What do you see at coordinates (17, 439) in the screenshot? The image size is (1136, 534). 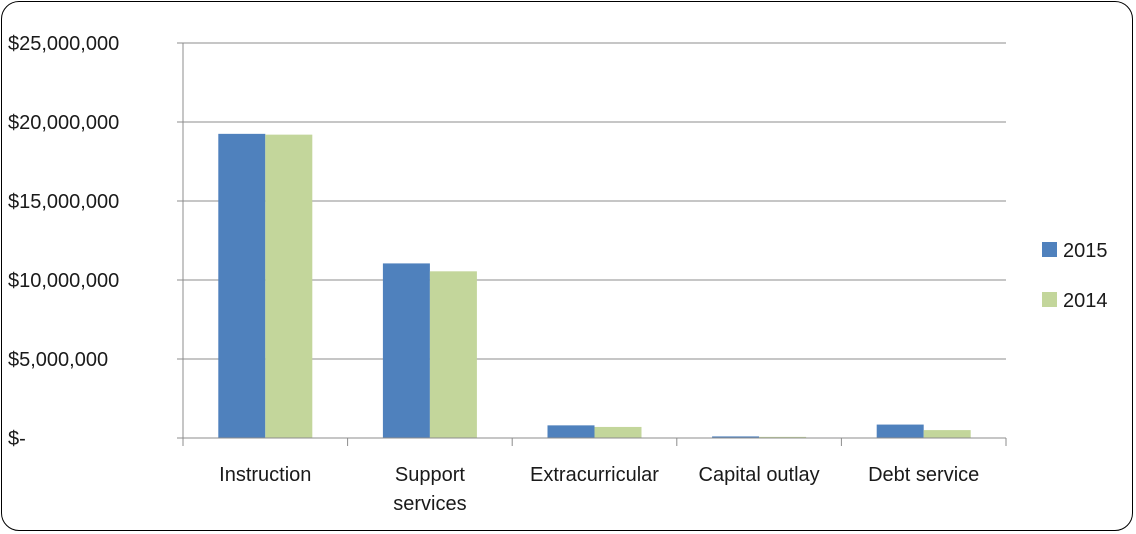 I see `y-tick-label: $-` at bounding box center [17, 439].